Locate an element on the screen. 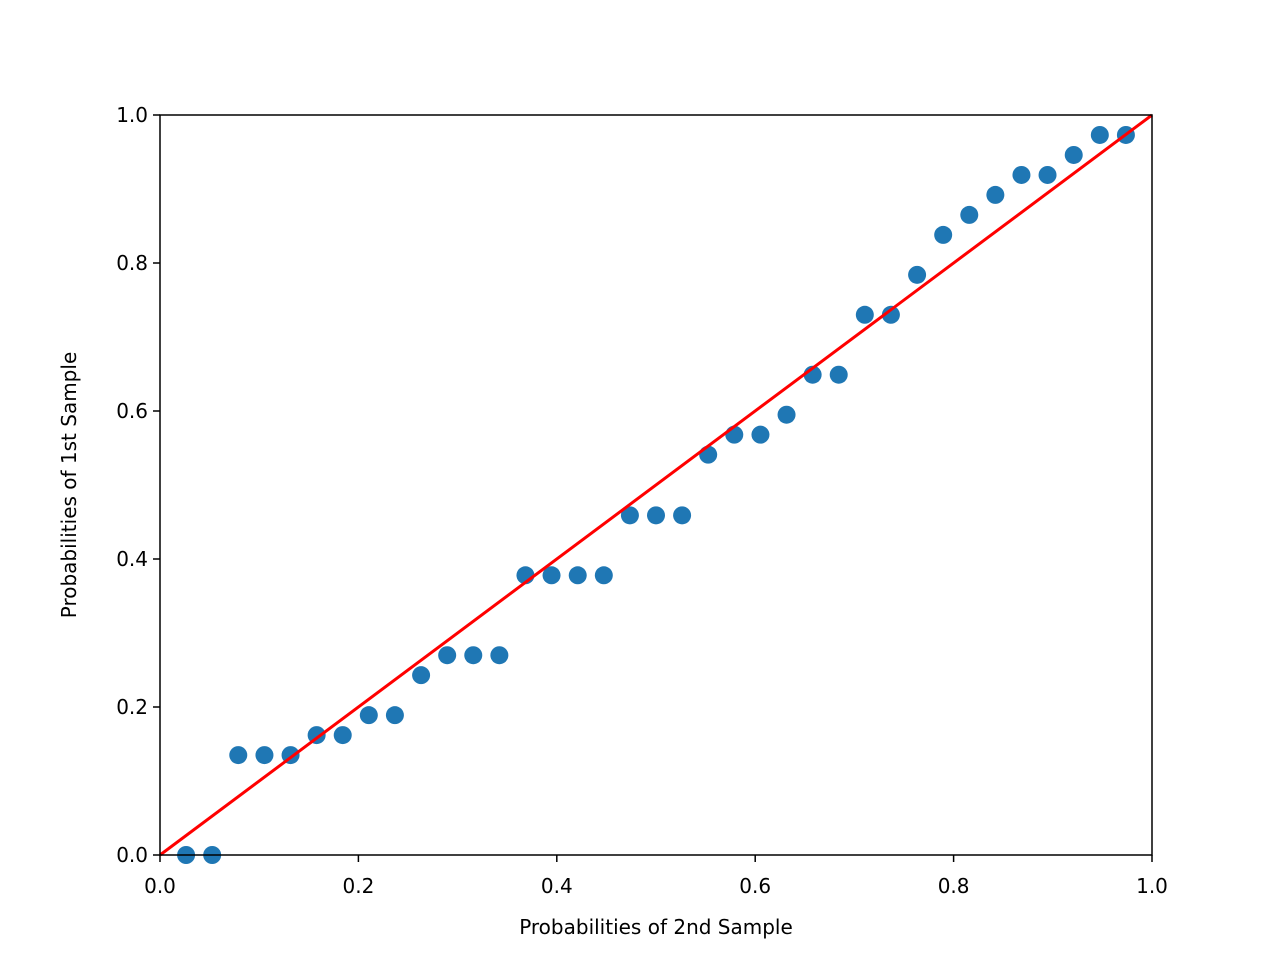 Image resolution: width=1280 pixels, height=960 pixels. x-tick-label: 1.0 is located at coordinates (1152, 886).